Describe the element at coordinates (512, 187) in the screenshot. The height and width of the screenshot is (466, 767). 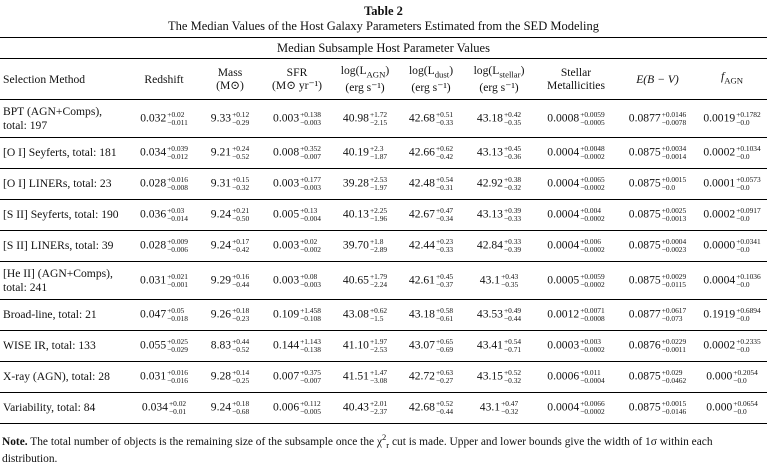
I see `lower-bound: −0.32` at that location.